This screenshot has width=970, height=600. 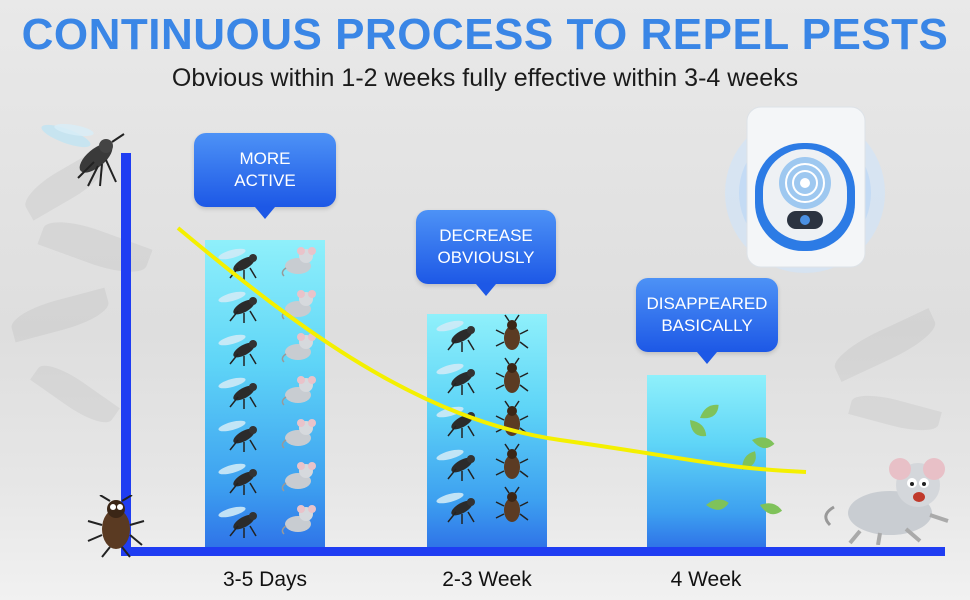 What do you see at coordinates (485, 34) in the screenshot?
I see `page-title: CONTINUOUS PROCESS TO REPEL PESTS` at bounding box center [485, 34].